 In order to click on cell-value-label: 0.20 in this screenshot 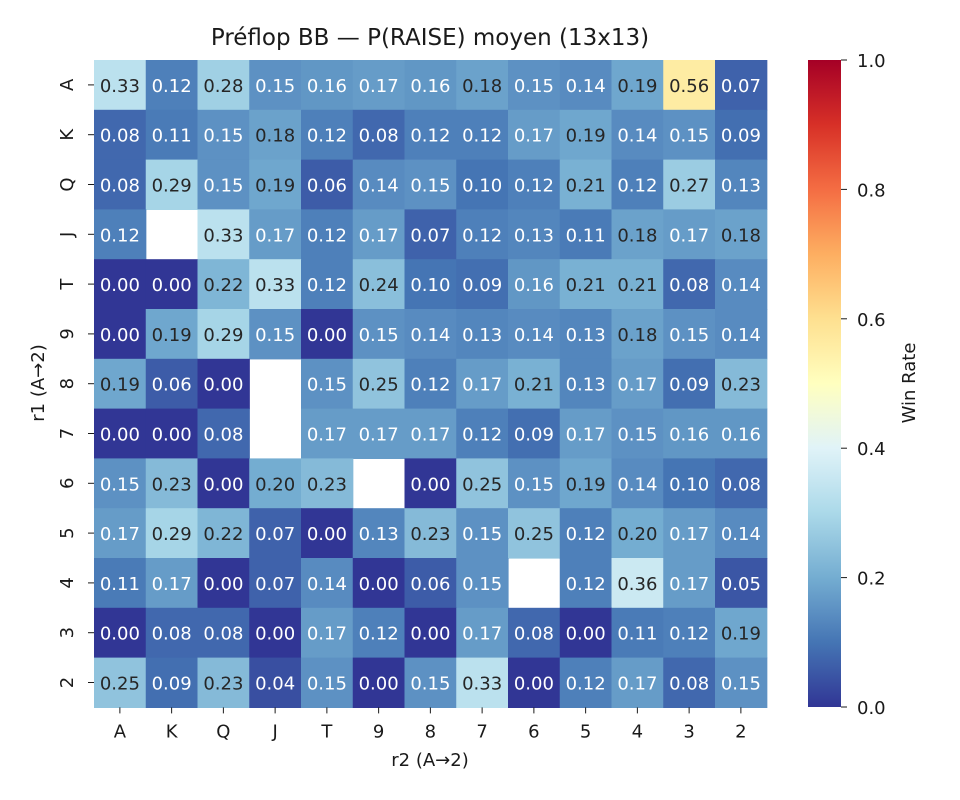, I will do `click(637, 534)`.